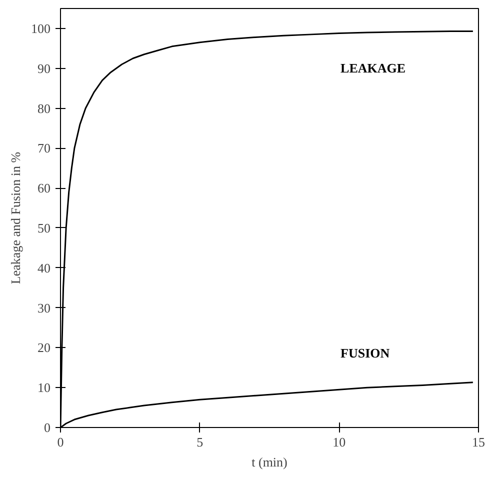 The height and width of the screenshot is (477, 486). Describe the element at coordinates (44, 388) in the screenshot. I see `y-tick-label: 10` at that location.